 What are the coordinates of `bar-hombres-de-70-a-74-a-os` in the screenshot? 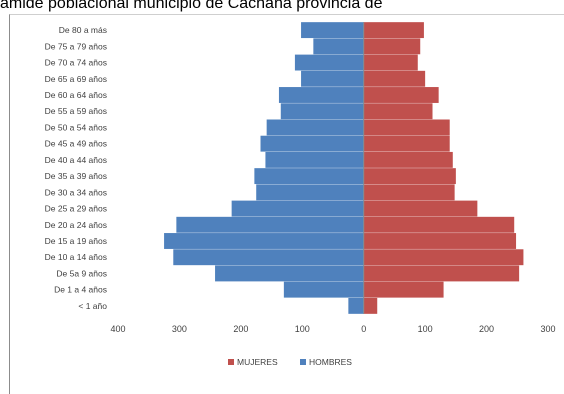 It's located at (329, 62).